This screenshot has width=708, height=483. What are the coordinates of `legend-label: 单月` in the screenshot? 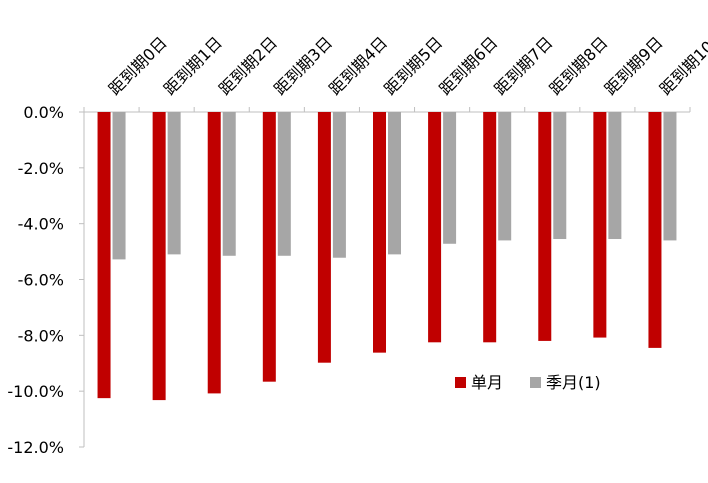 It's located at (487, 382).